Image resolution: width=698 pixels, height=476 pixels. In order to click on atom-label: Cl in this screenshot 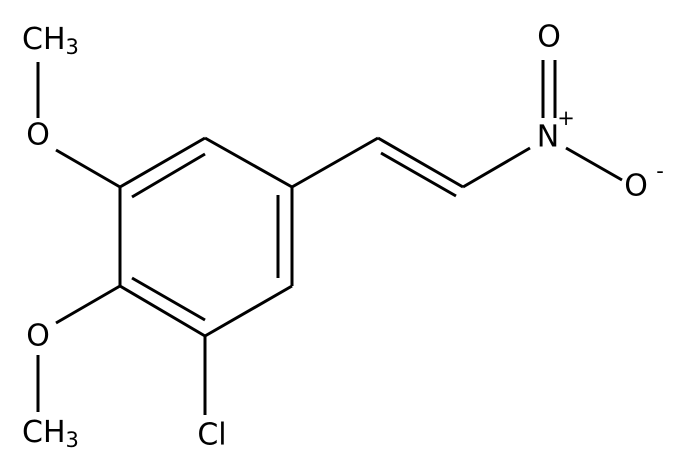, I will do `click(211, 435)`.